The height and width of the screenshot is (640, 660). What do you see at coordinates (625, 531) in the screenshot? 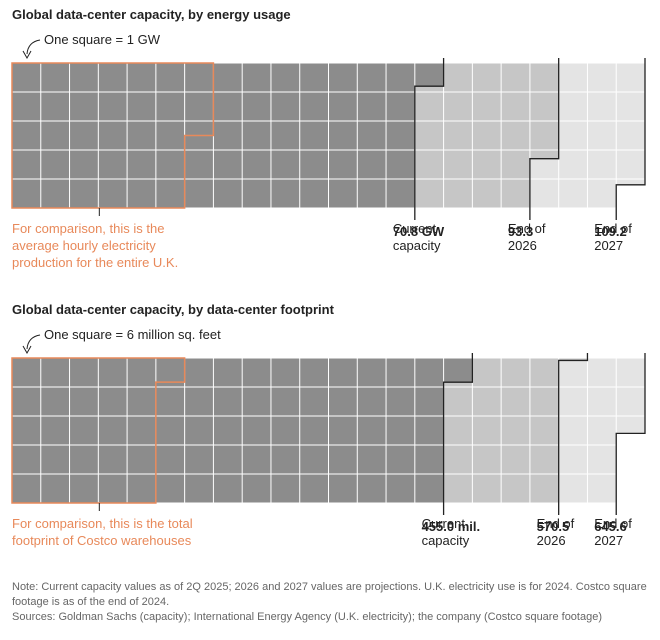
I see `marker-label: End of 2027 645.6` at bounding box center [625, 531].